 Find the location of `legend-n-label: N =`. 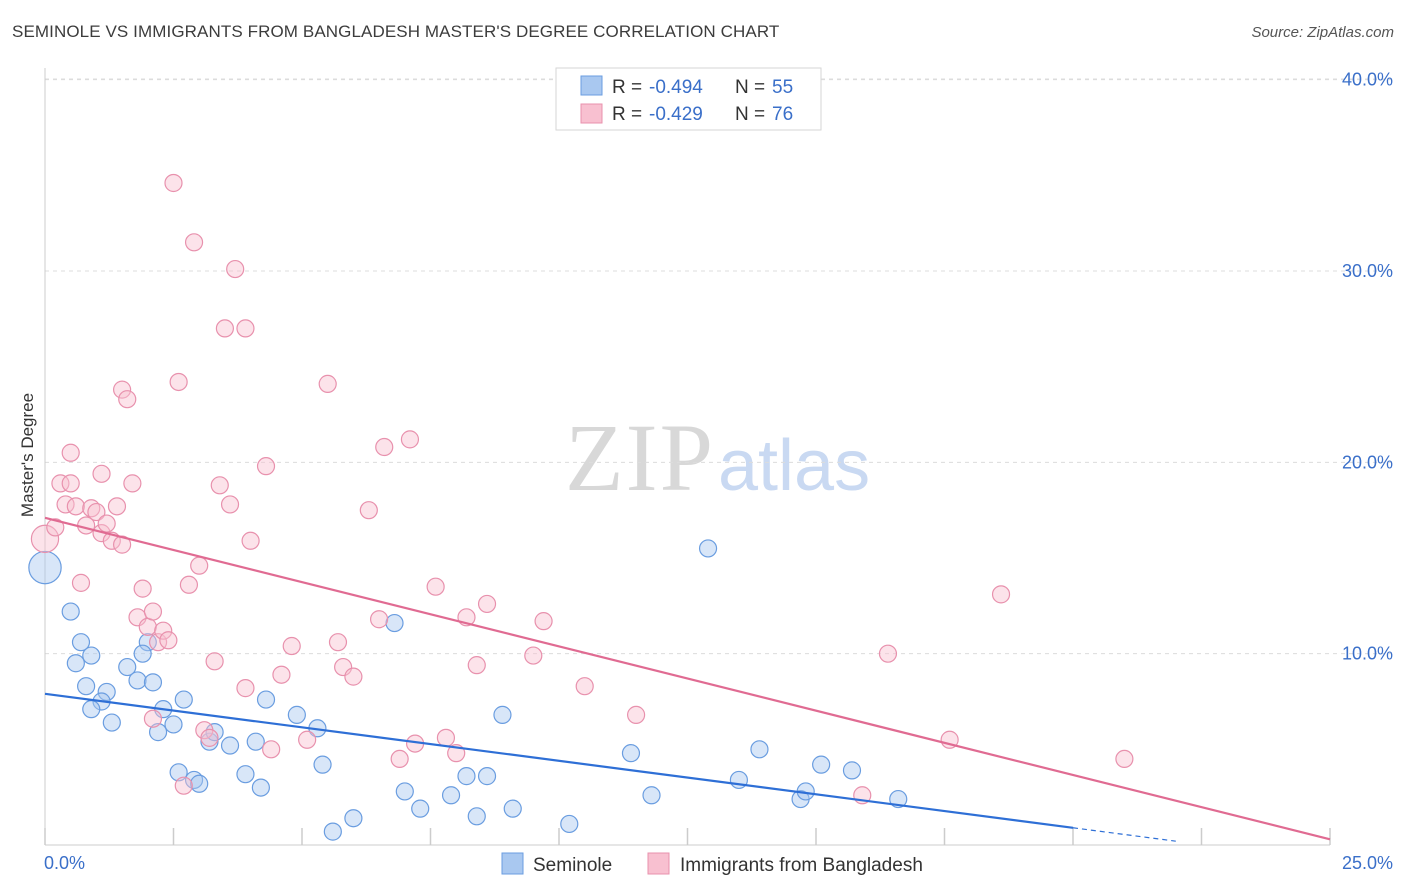

legend-n-label: N = is located at coordinates (750, 87).